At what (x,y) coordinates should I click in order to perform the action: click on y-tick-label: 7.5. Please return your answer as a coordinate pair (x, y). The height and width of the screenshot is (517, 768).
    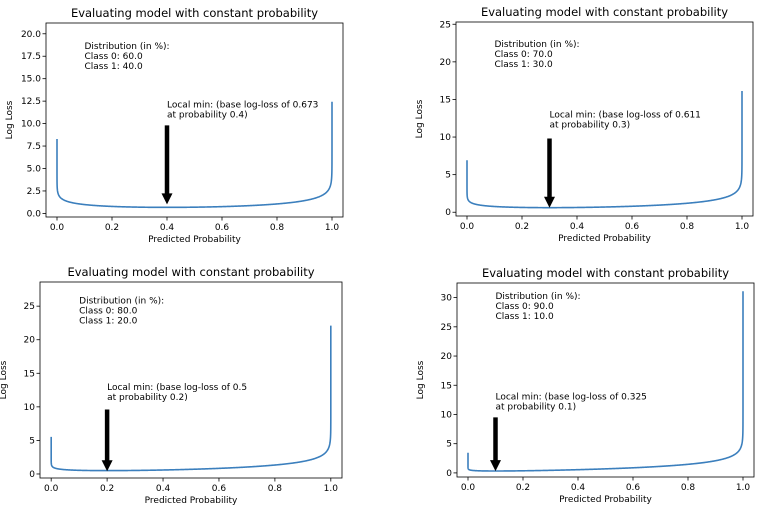
    Looking at the image, I should click on (34, 147).